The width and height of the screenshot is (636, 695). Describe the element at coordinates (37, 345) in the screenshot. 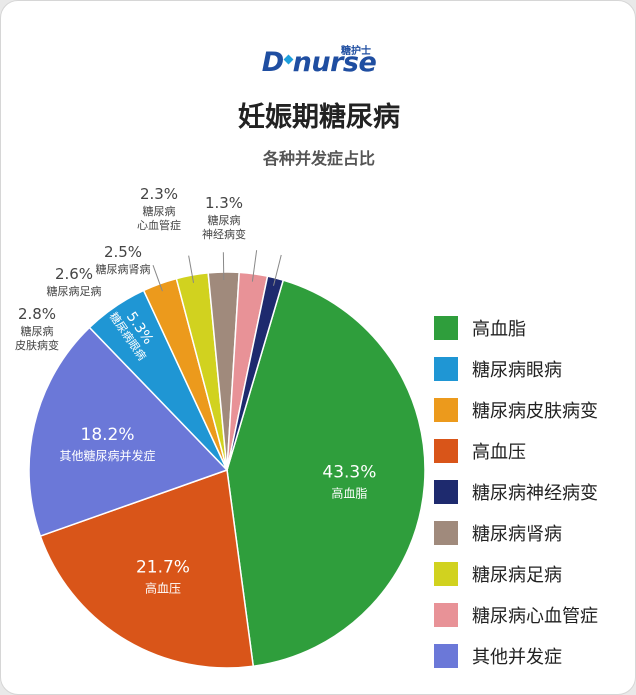

I see `slice-4-name-label-1: 皮肤病变` at that location.